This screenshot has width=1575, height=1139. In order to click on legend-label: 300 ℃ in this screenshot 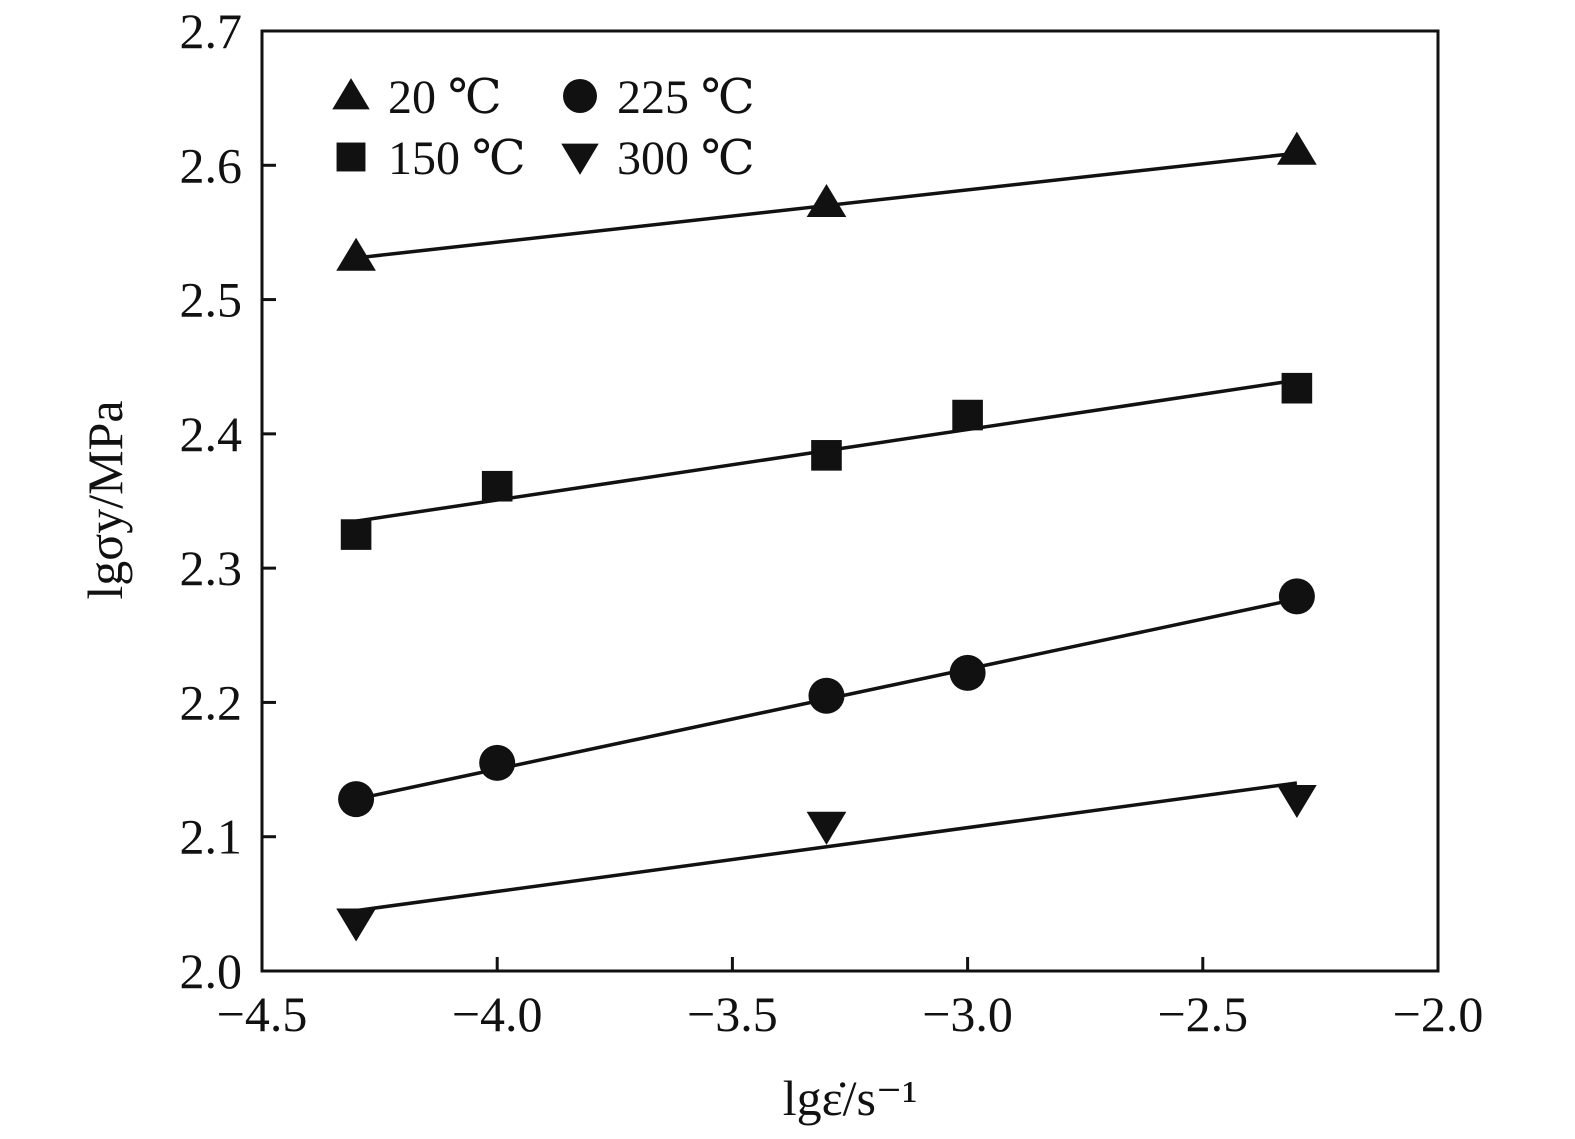, I will do `click(686, 158)`.